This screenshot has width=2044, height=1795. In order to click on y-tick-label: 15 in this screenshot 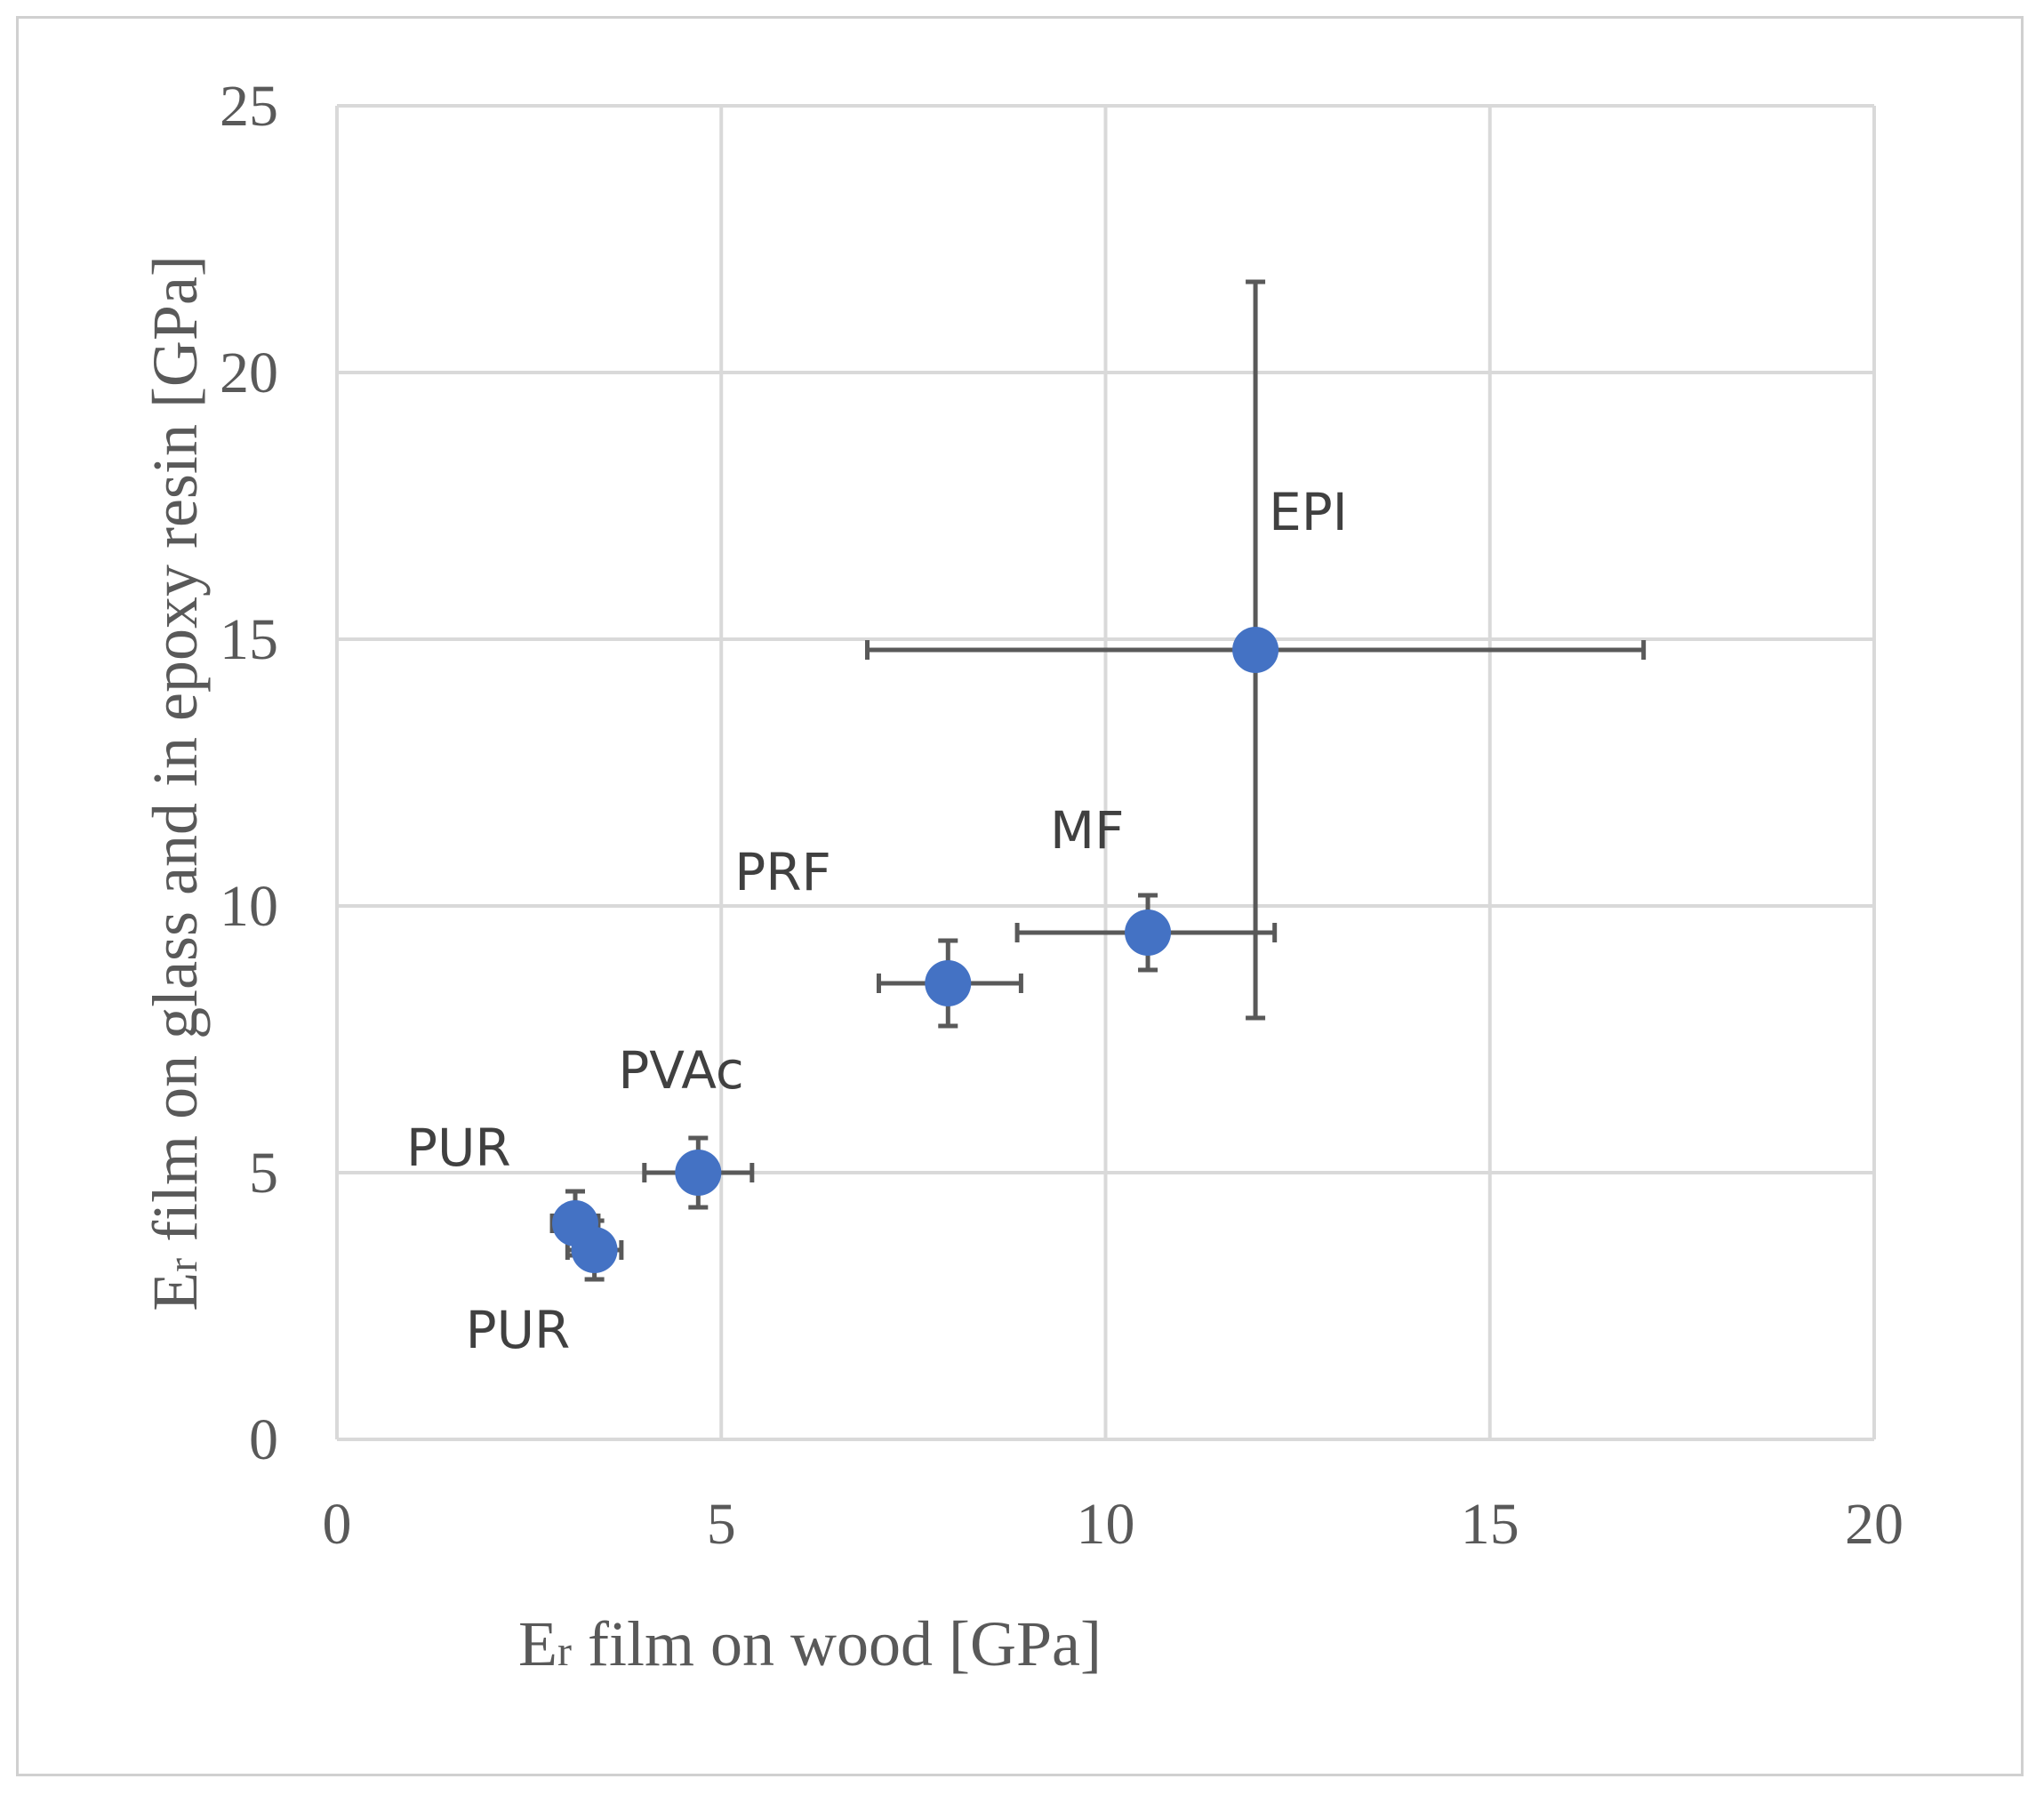, I will do `click(249, 639)`.